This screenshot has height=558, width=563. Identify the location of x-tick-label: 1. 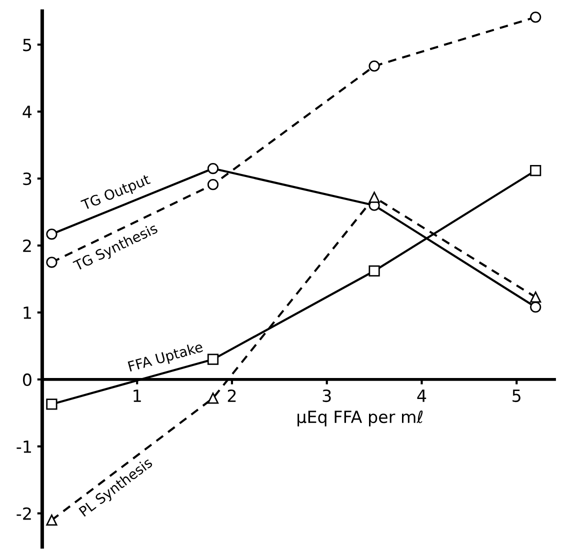
(137, 396).